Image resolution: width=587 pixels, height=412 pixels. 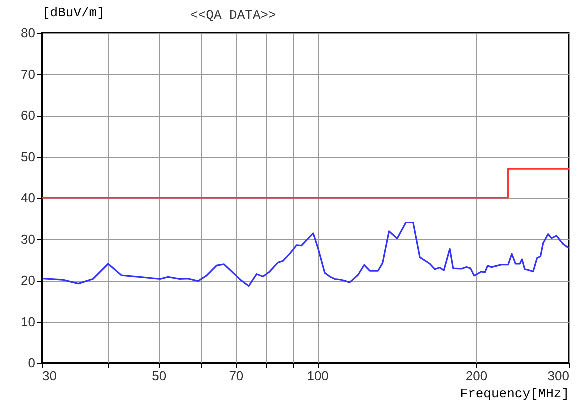 What do you see at coordinates (28, 115) in the screenshot?
I see `y-tick-label: 60` at bounding box center [28, 115].